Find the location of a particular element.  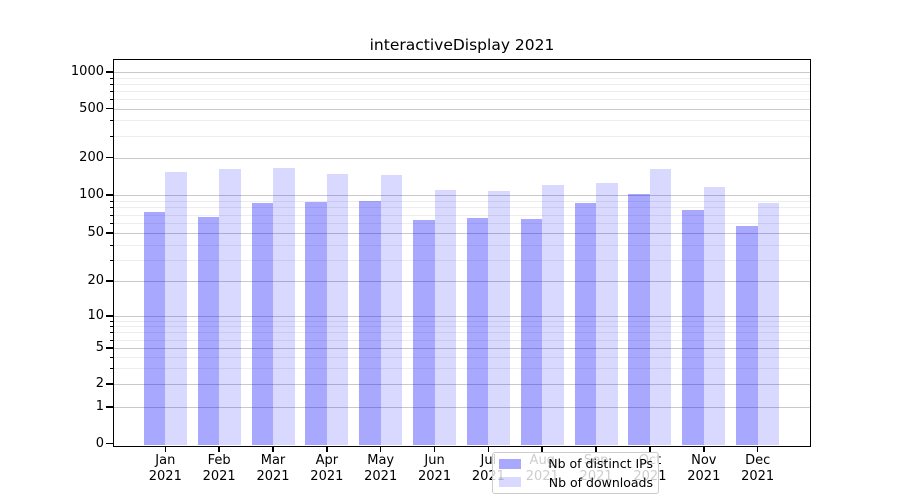

chart-title: interactiveDisplay 2021 is located at coordinates (462, 45).